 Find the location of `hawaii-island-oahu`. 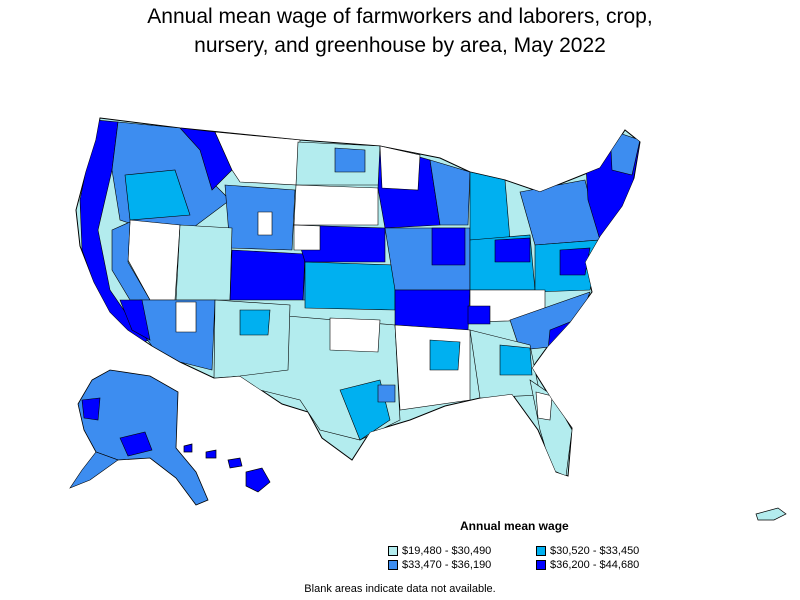

hawaii-island-oahu is located at coordinates (211, 454).